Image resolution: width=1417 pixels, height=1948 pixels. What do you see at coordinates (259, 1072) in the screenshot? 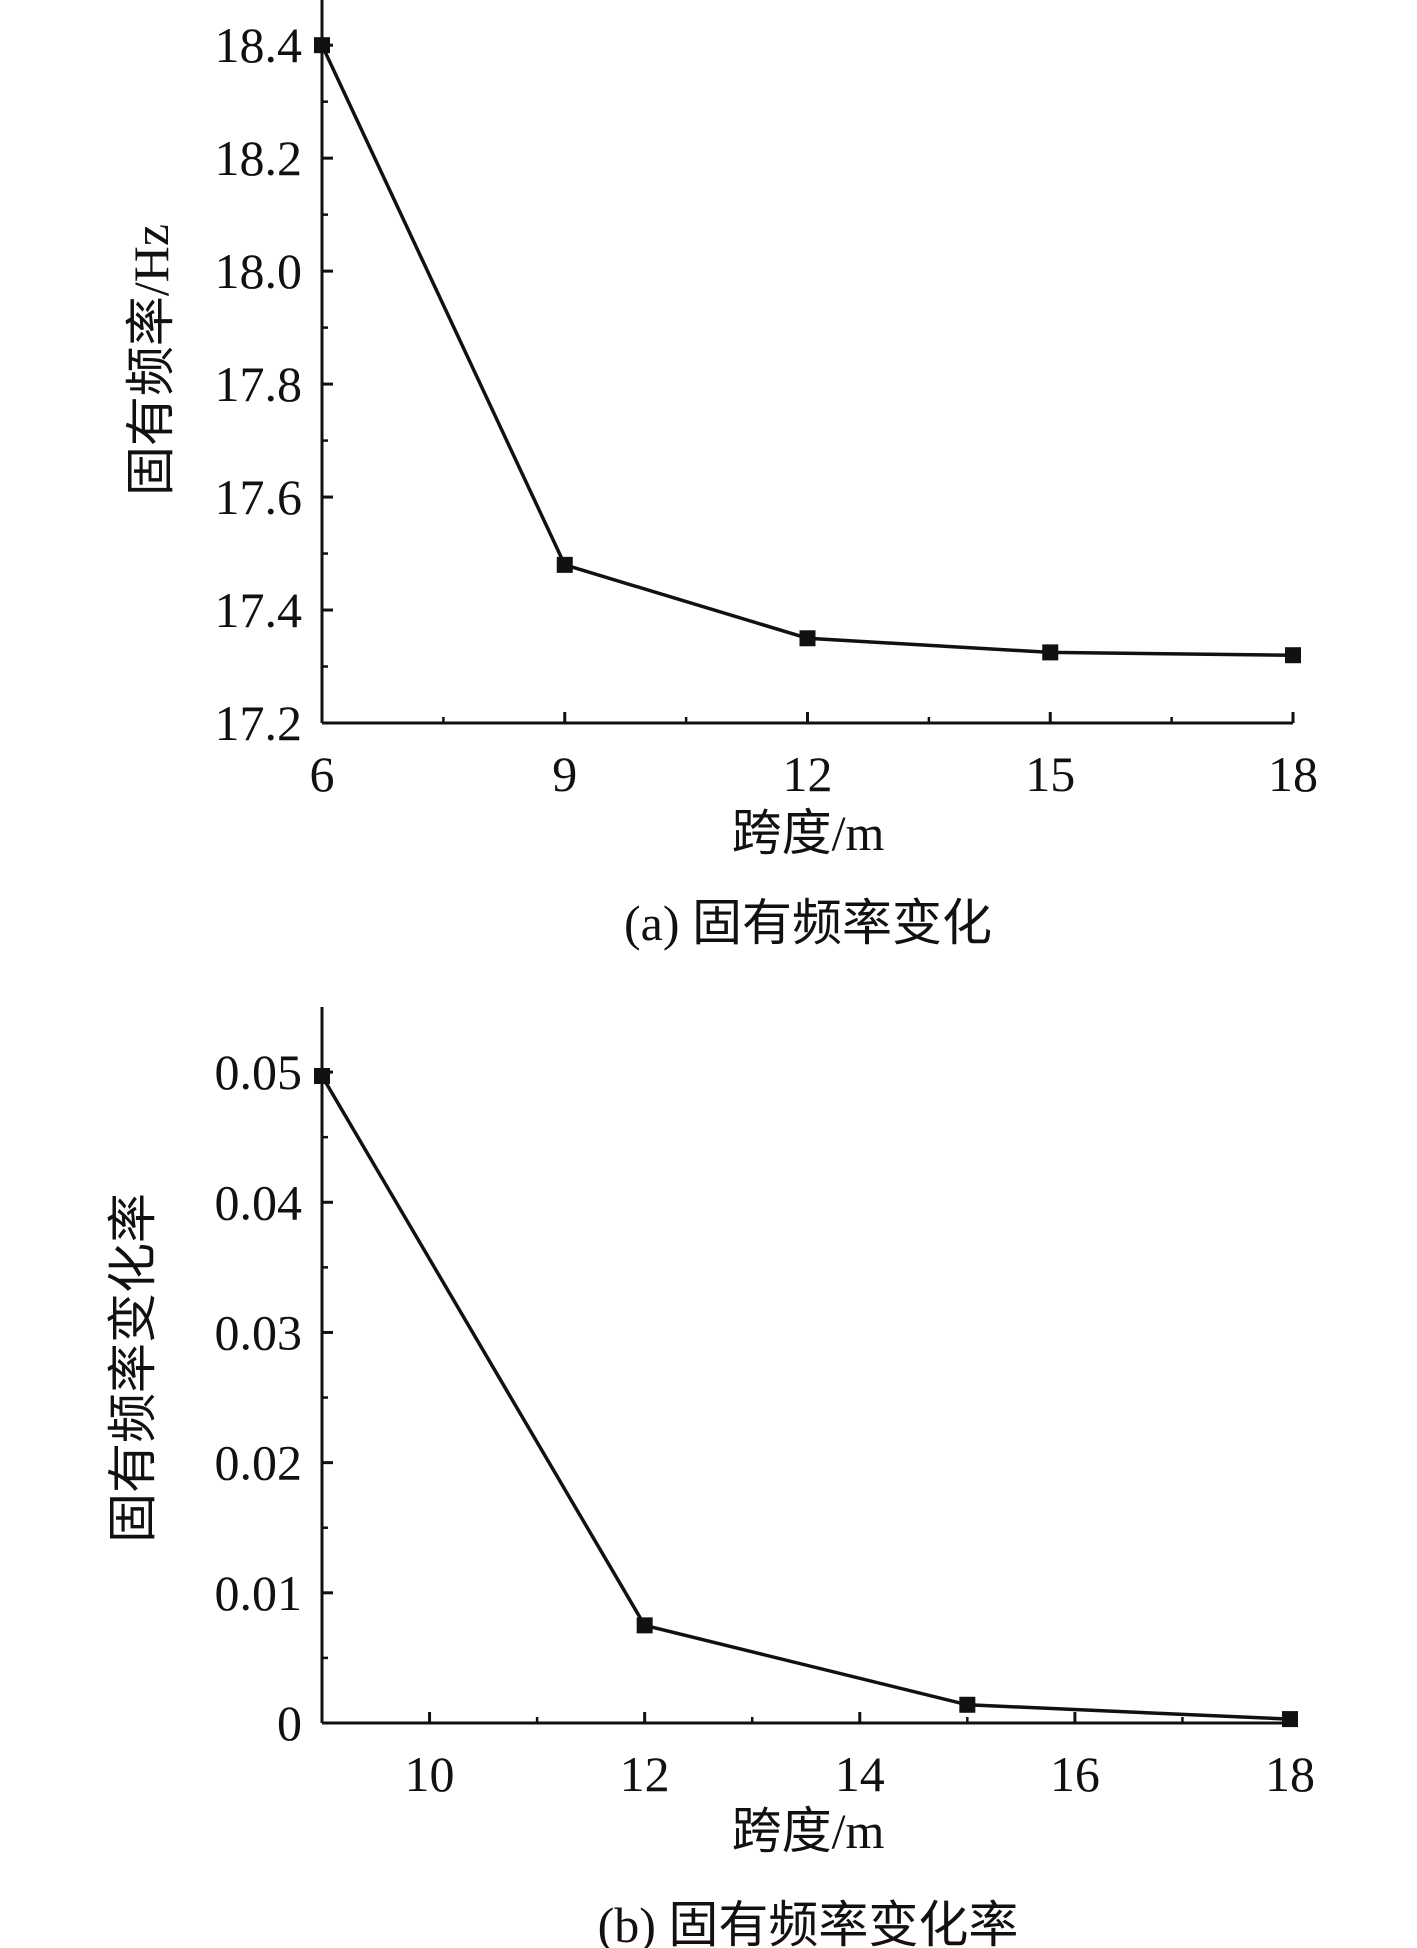
I see `b-y-tick-label: 0.05` at bounding box center [259, 1072].